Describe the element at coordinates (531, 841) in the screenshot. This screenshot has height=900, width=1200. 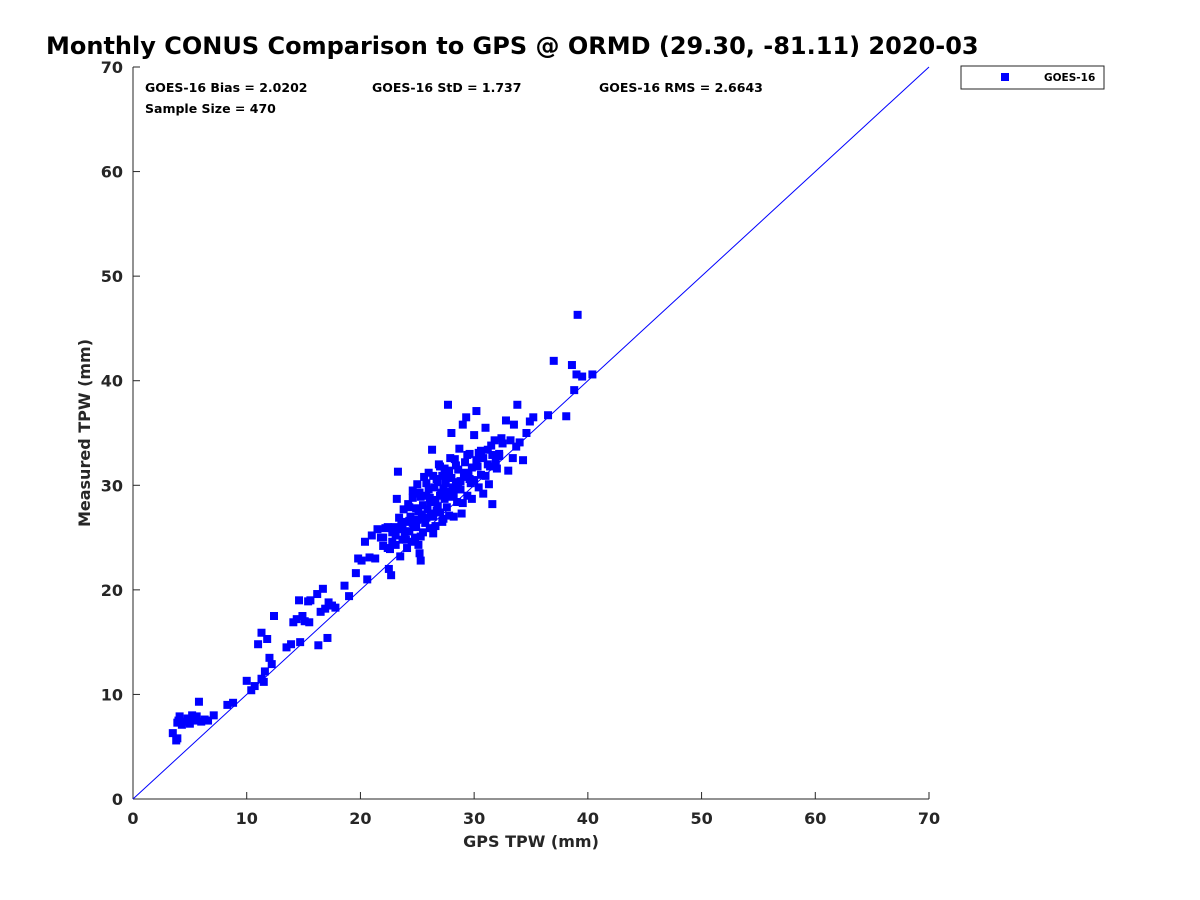
I see `x-axis-label: GPS TPW (mm)` at that location.